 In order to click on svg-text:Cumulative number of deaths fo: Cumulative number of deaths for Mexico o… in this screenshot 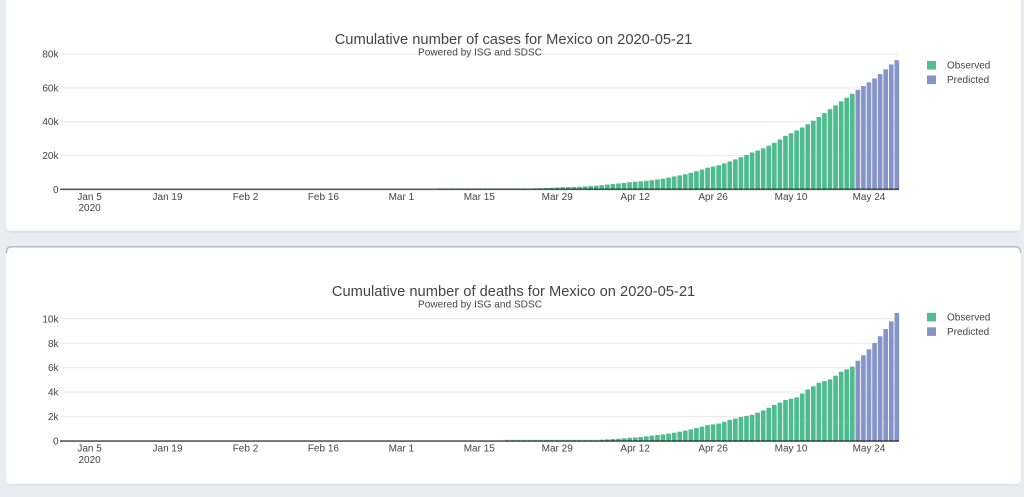, I will do `click(513, 292)`.